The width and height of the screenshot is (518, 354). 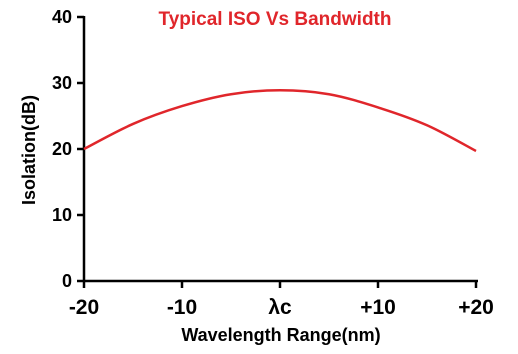 What do you see at coordinates (280, 121) in the screenshot?
I see `series-line` at bounding box center [280, 121].